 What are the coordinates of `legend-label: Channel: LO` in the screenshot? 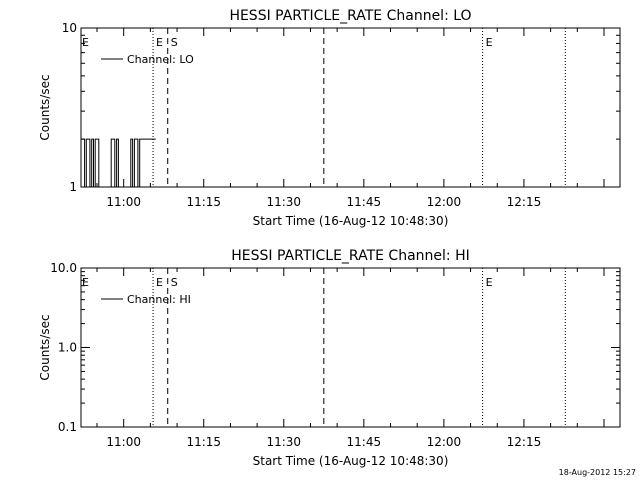 It's located at (160, 59).